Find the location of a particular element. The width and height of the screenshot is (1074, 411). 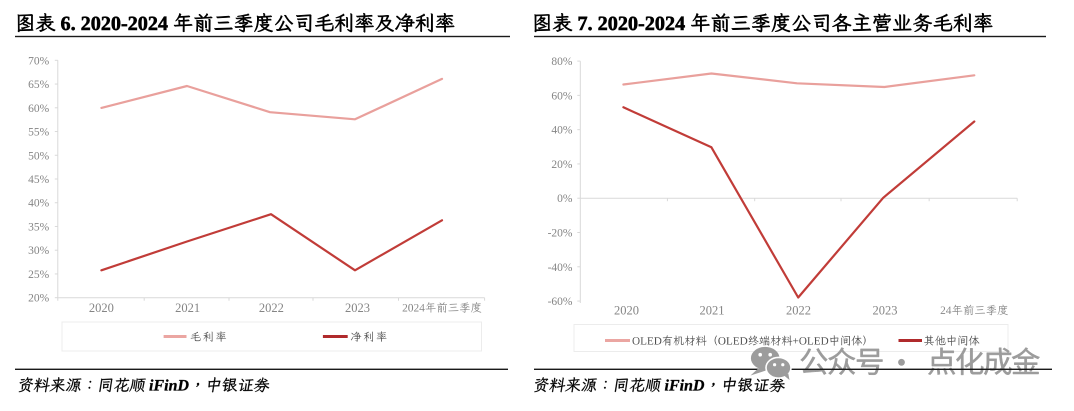

svg-text: 45% is located at coordinates (39, 180).